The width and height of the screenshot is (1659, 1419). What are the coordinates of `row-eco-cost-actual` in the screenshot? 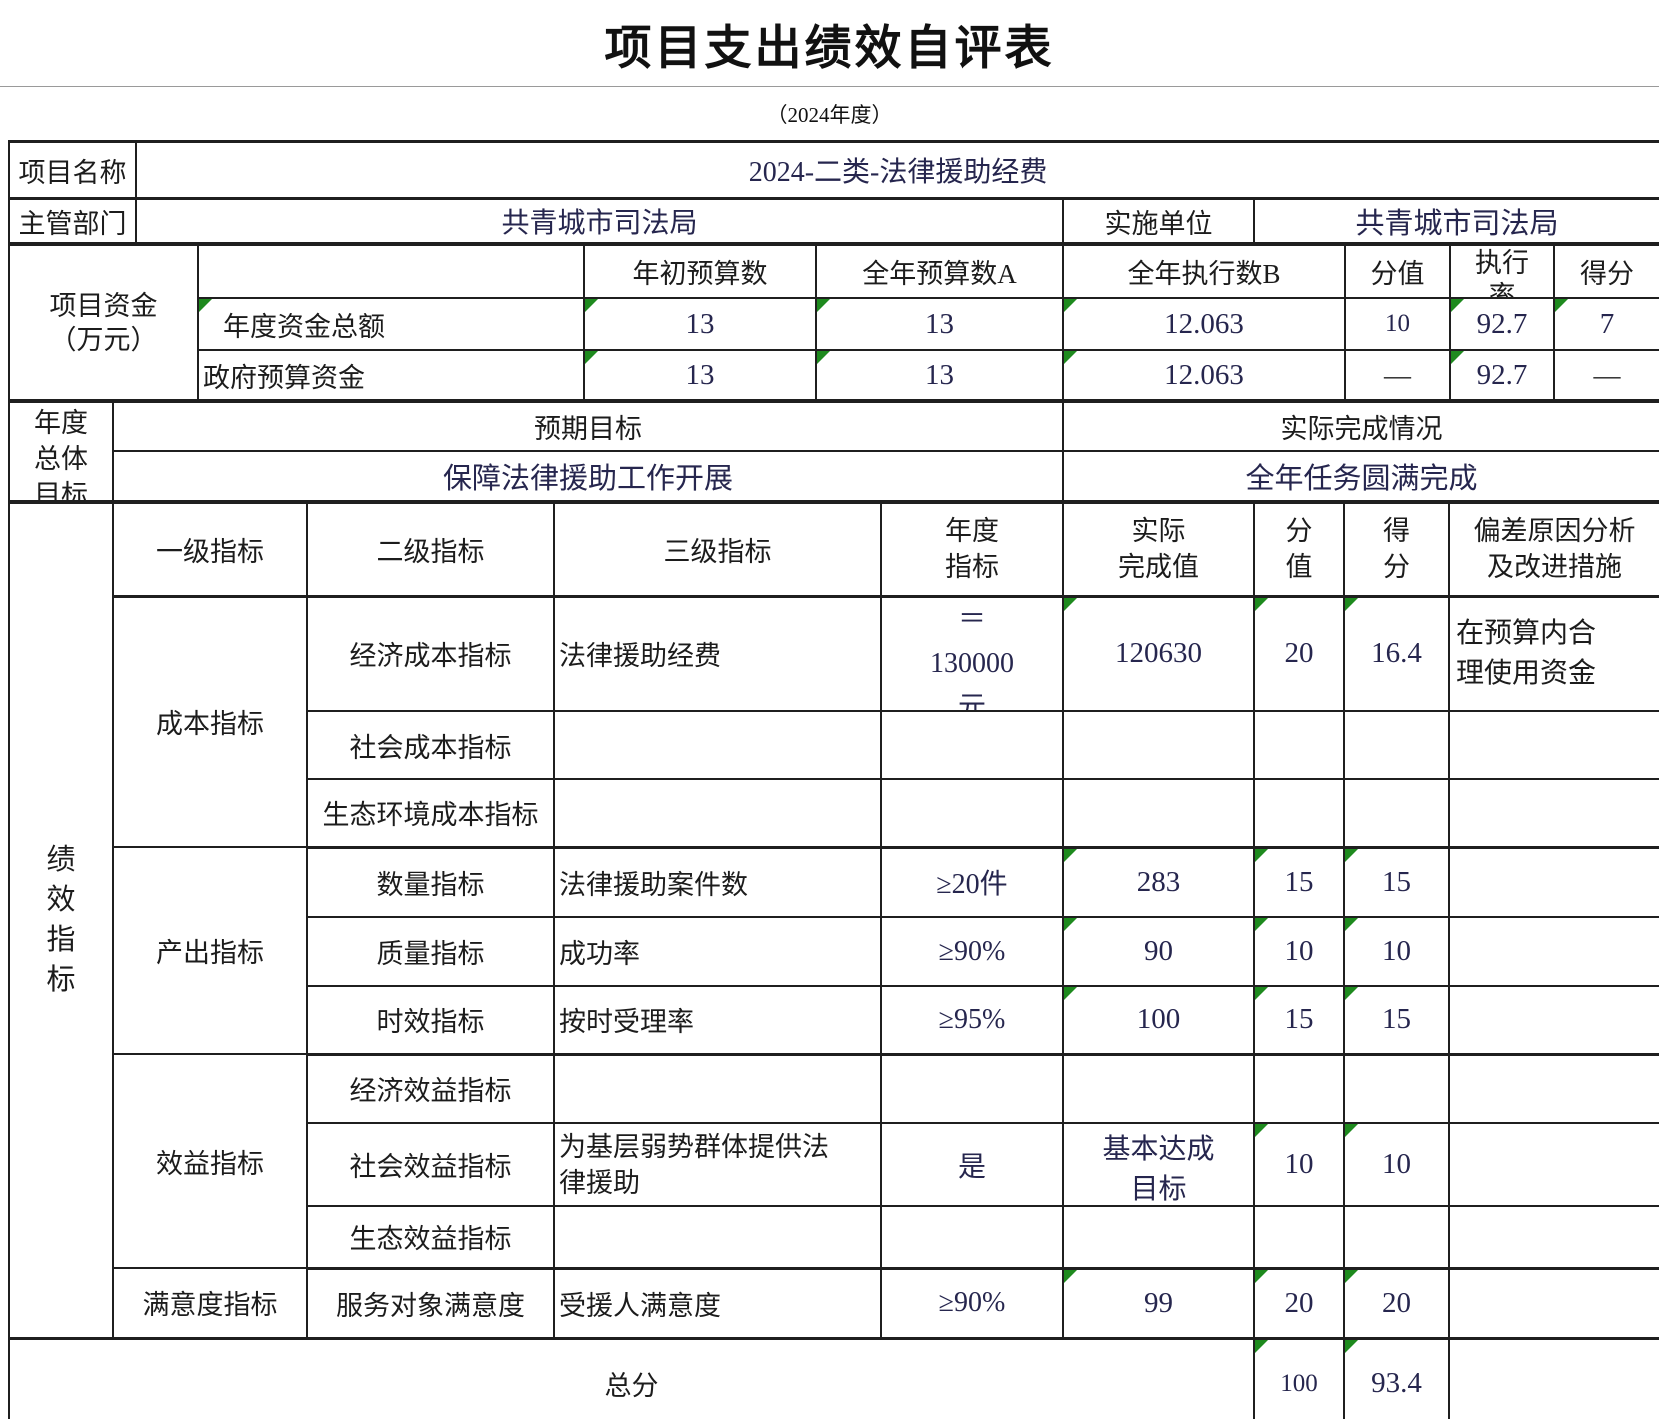 It's located at (1158, 813).